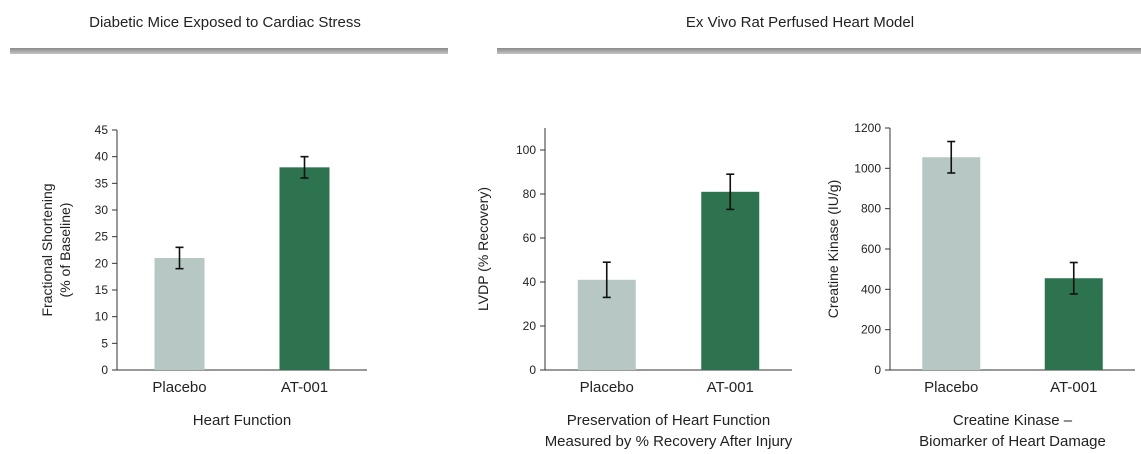 This screenshot has height=454, width=1141. Describe the element at coordinates (871, 330) in the screenshot. I see `chart3-y-tick-label: 200` at that location.